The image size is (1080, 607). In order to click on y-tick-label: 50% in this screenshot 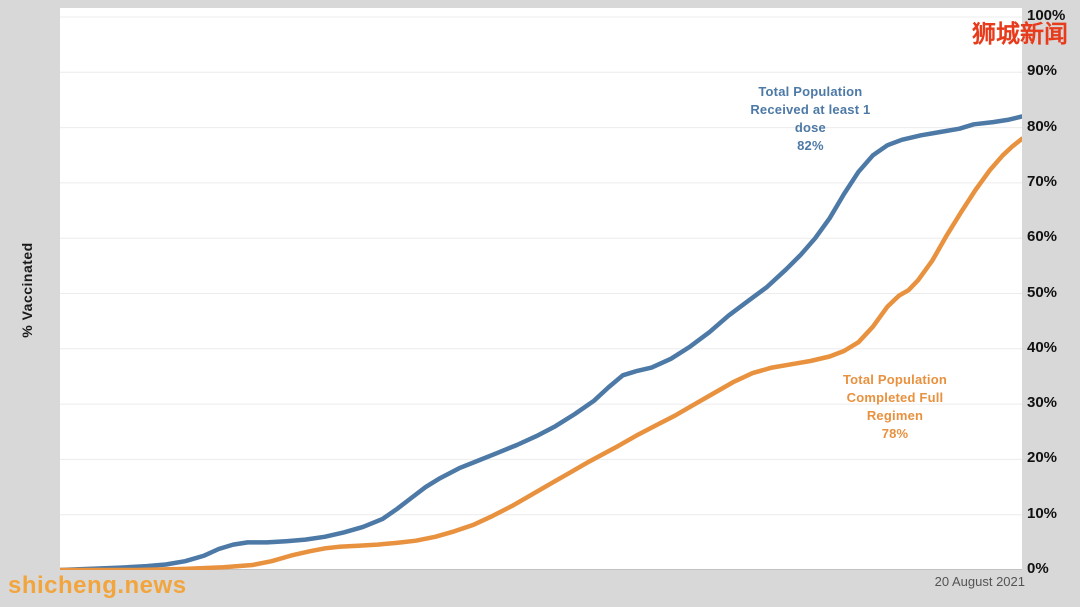, I will do `click(1042, 292)`.